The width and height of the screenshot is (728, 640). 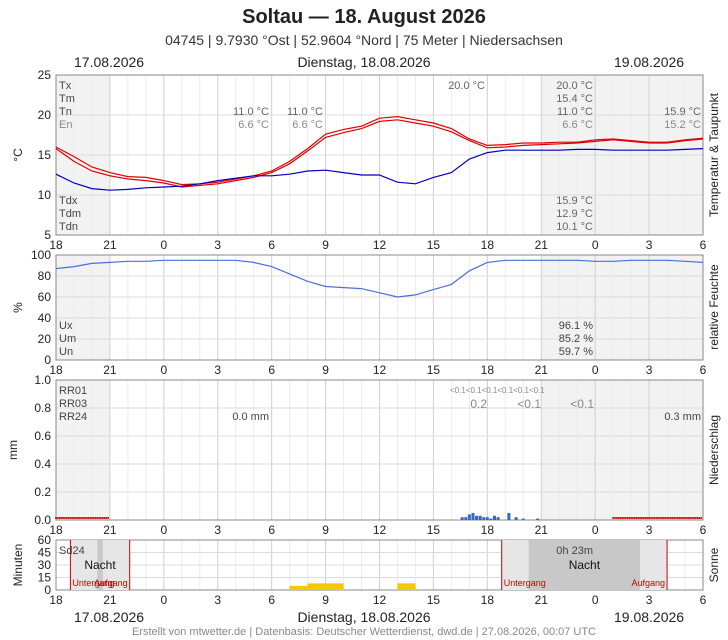 I want to click on stat-rr03-b: <0.1, so click(x=529, y=404).